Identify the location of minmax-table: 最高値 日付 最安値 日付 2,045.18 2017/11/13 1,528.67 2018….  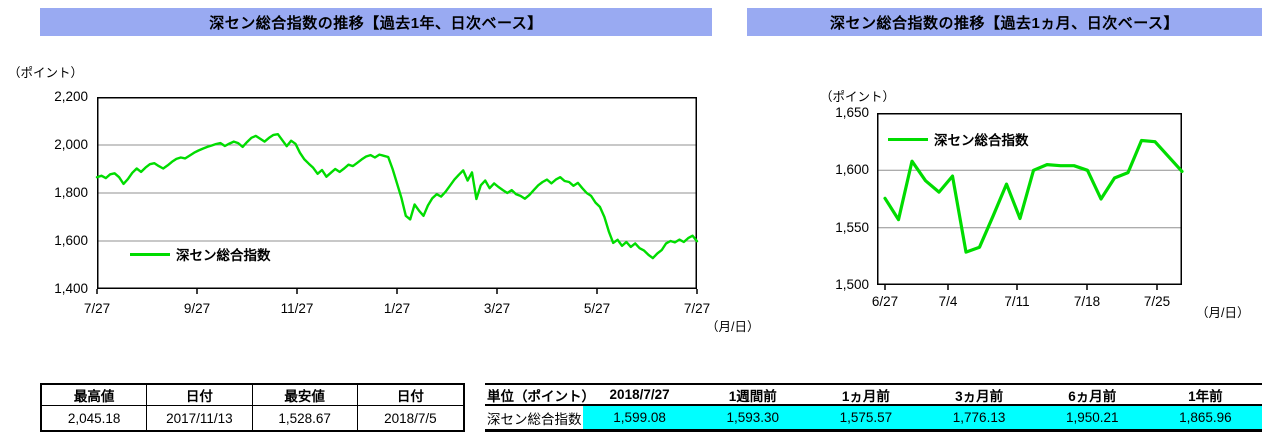
(252, 407).